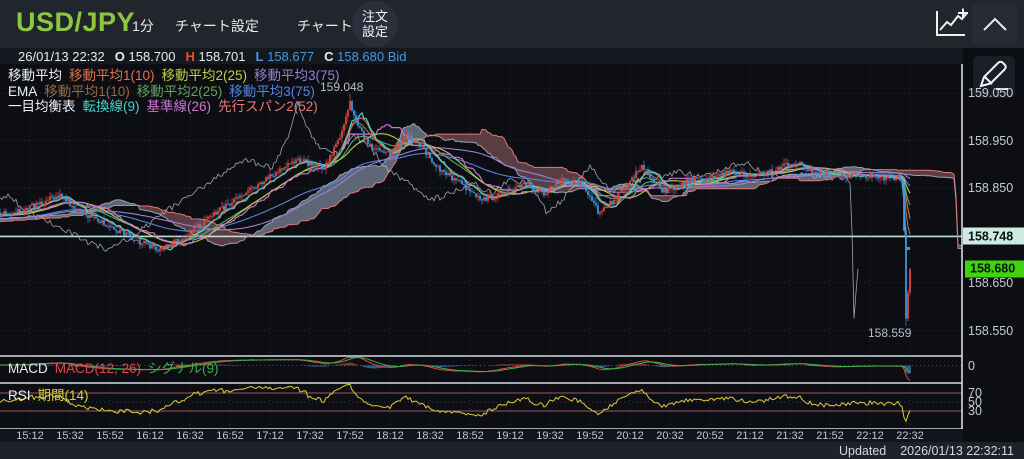 This screenshot has height=459, width=1024. Describe the element at coordinates (98, 368) in the screenshot. I see `macd-param-label: MACD(12, 26)` at that location.